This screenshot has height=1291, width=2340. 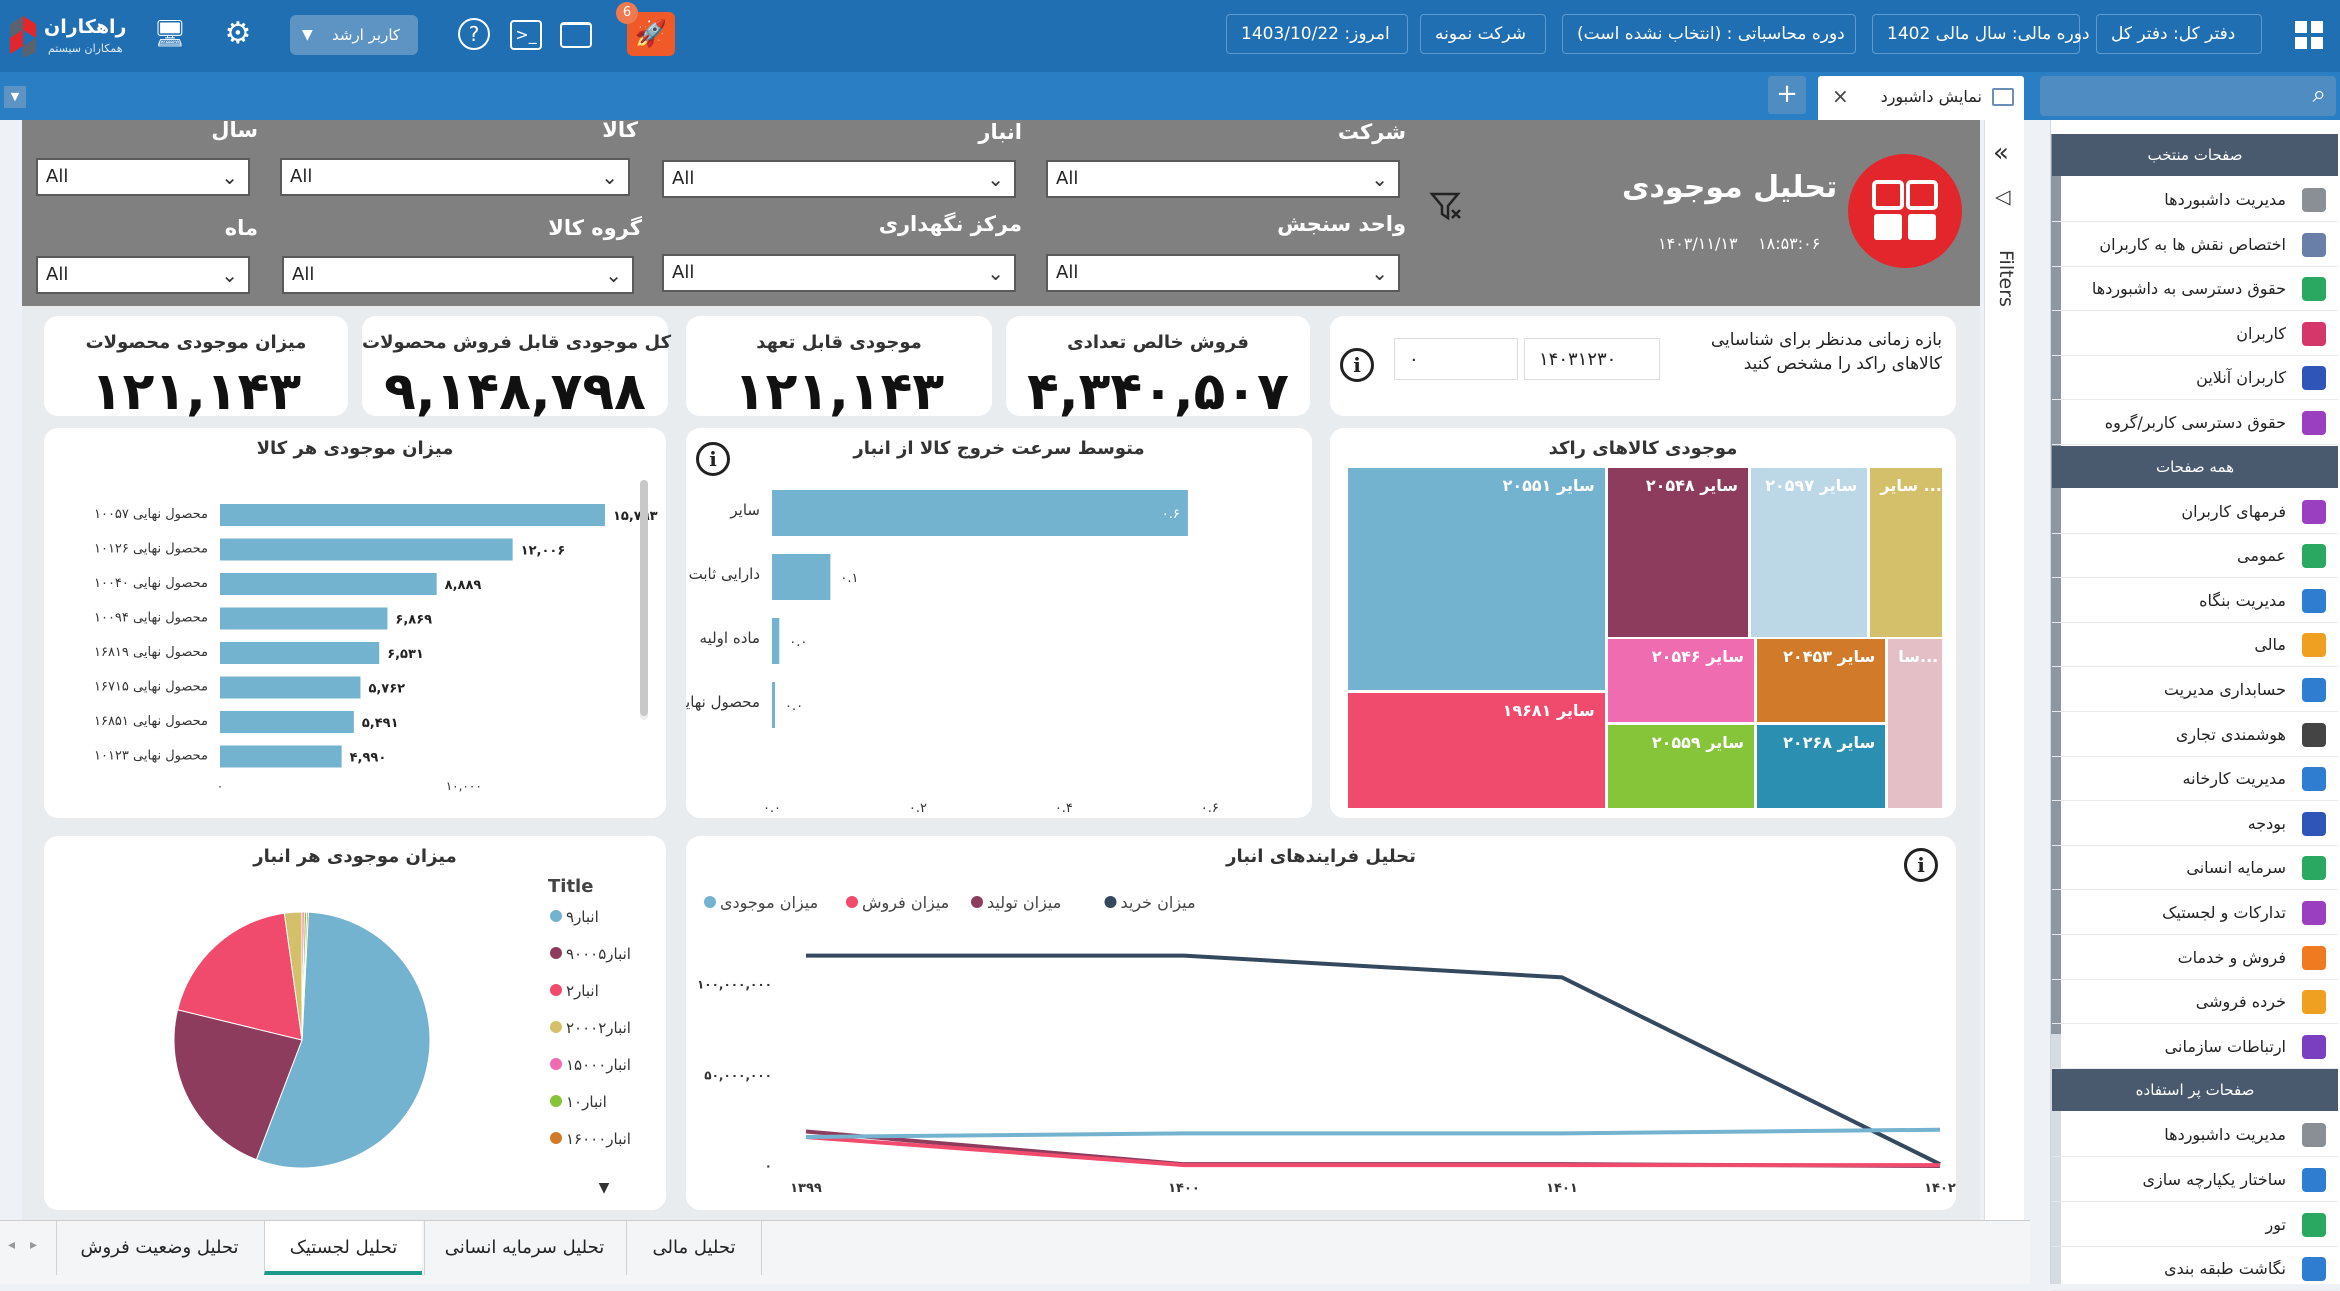 I want to click on filter-company-select: All ⌄, so click(x=1223, y=179).